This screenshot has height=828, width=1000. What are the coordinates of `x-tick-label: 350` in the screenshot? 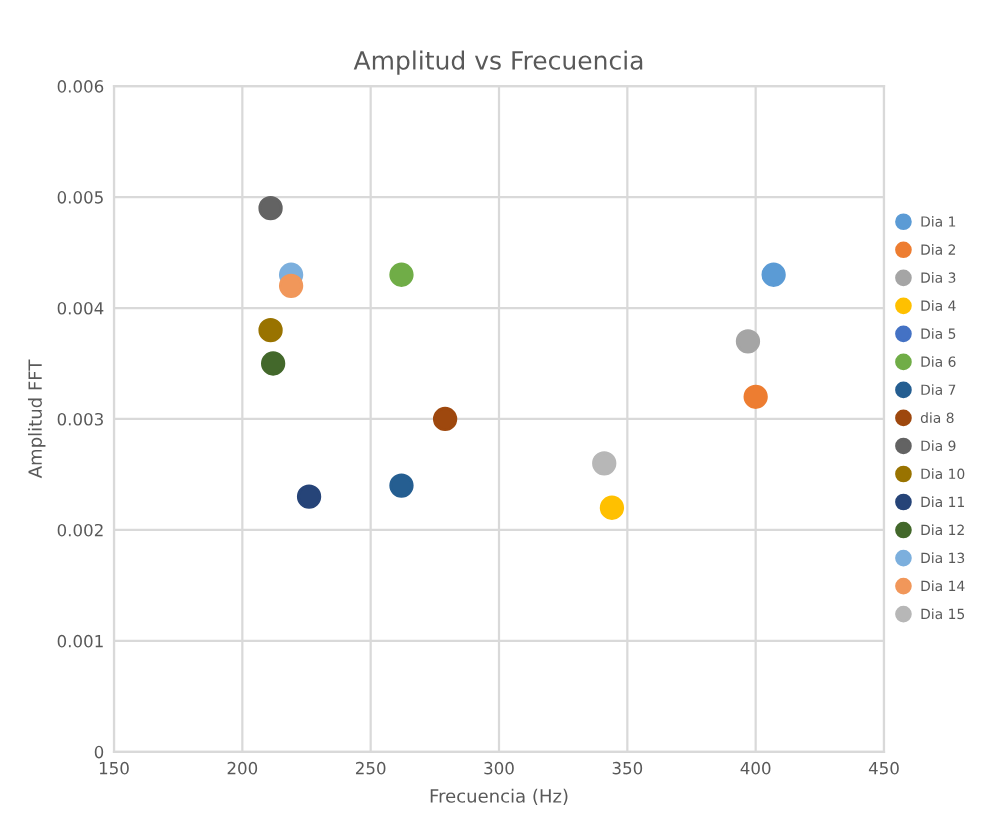 It's located at (627, 768).